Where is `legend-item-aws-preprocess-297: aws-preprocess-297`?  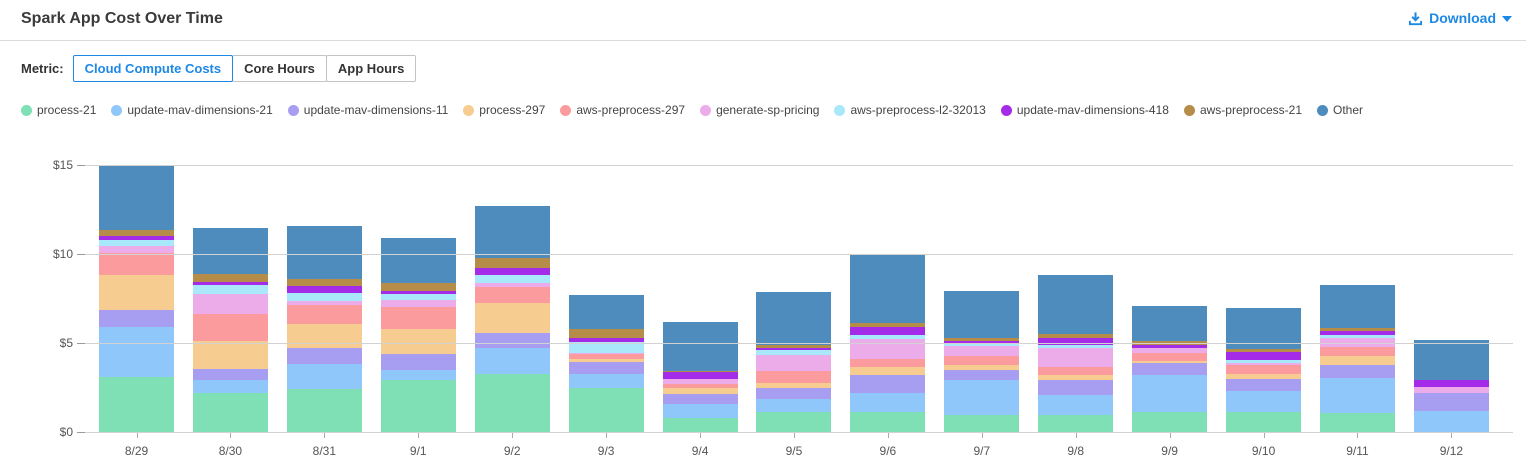 legend-item-aws-preprocess-297: aws-preprocess-297 is located at coordinates (622, 110).